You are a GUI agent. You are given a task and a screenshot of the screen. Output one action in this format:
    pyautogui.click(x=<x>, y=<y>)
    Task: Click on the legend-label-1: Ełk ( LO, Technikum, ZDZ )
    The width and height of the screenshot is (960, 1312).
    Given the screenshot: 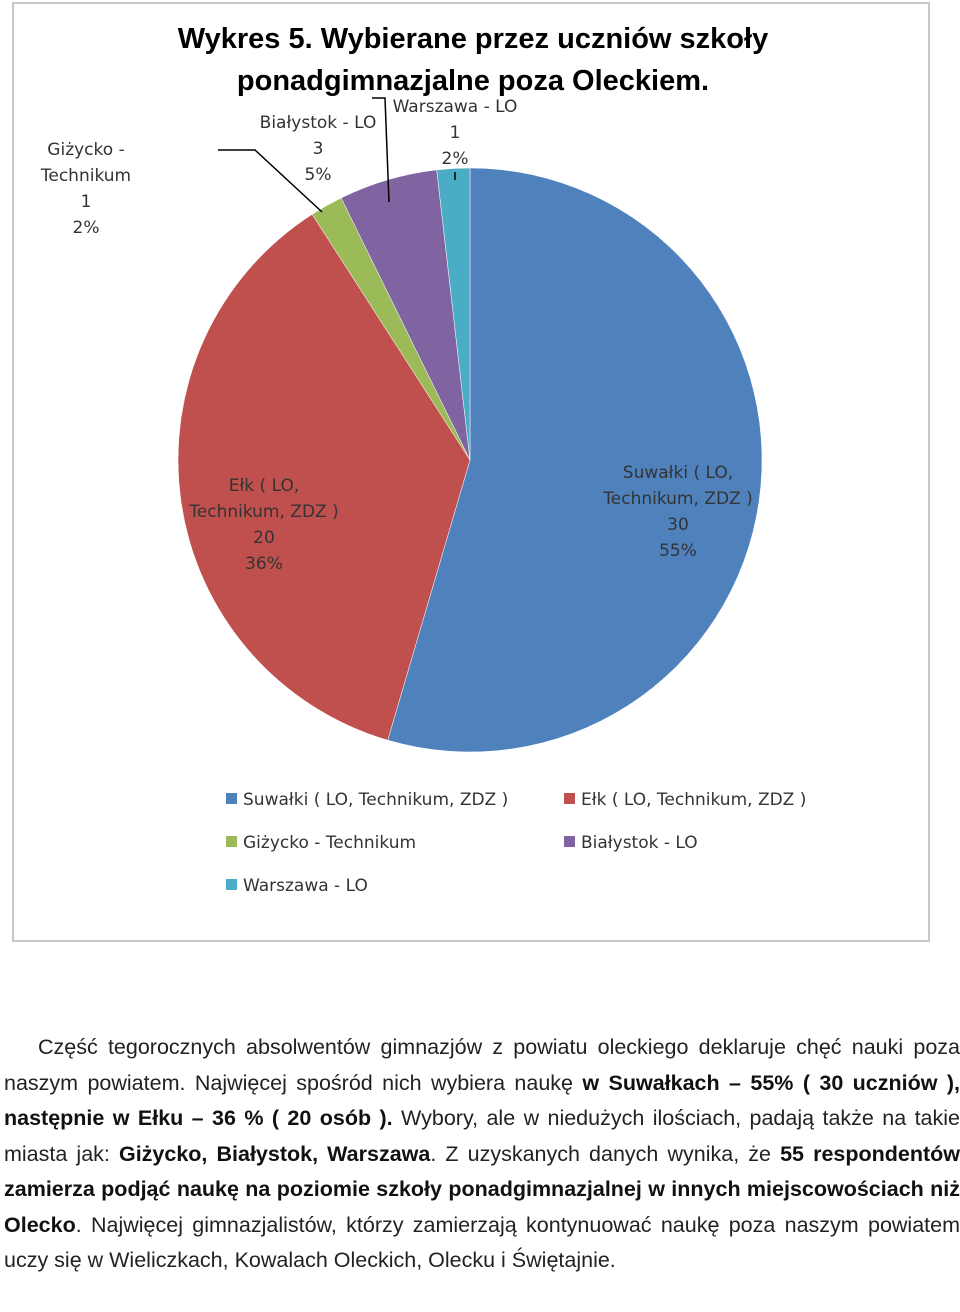 What is the action you would take?
    pyautogui.click(x=693, y=800)
    